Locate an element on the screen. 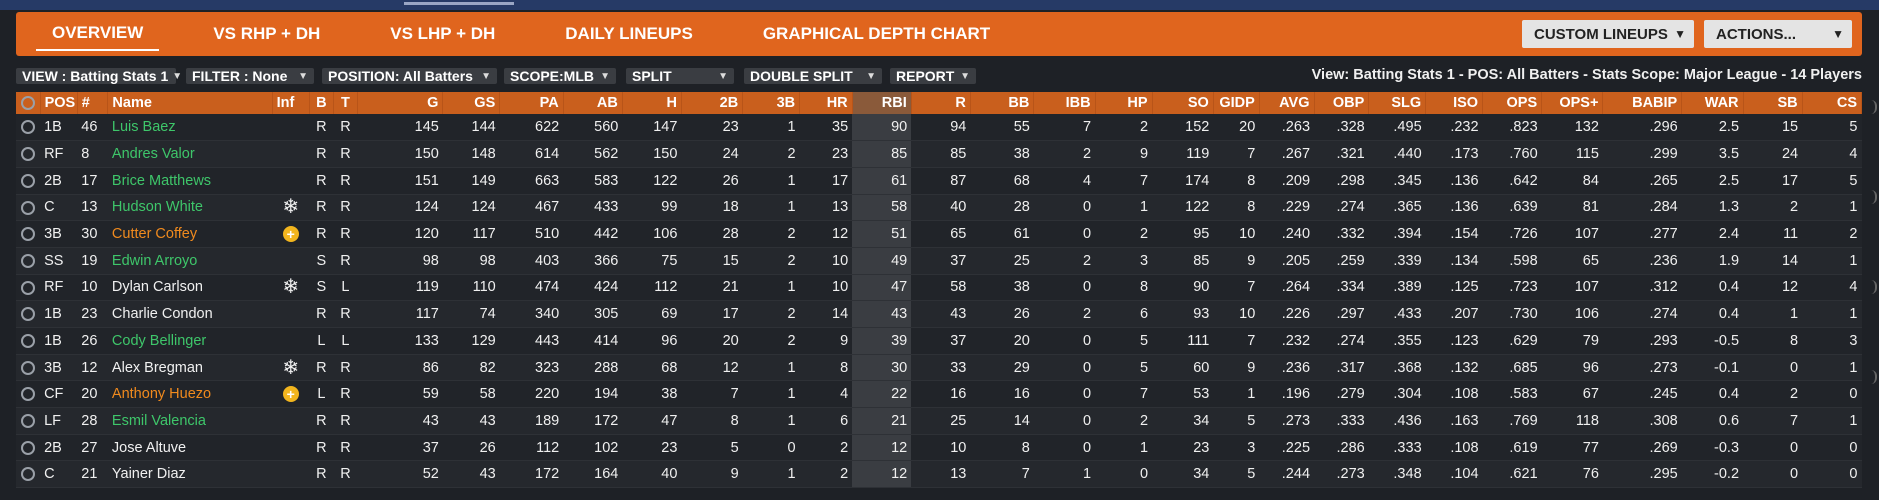 This screenshot has width=1879, height=500. column-header-rbi: RBI is located at coordinates (882, 103).